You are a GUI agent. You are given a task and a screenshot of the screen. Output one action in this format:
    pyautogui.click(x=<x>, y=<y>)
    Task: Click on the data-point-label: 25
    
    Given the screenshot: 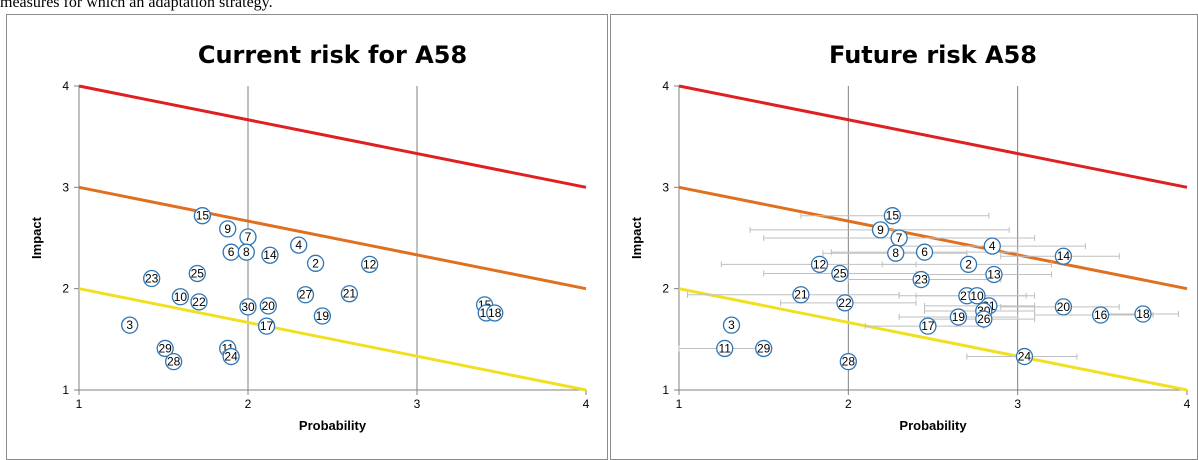 What is the action you would take?
    pyautogui.click(x=840, y=273)
    